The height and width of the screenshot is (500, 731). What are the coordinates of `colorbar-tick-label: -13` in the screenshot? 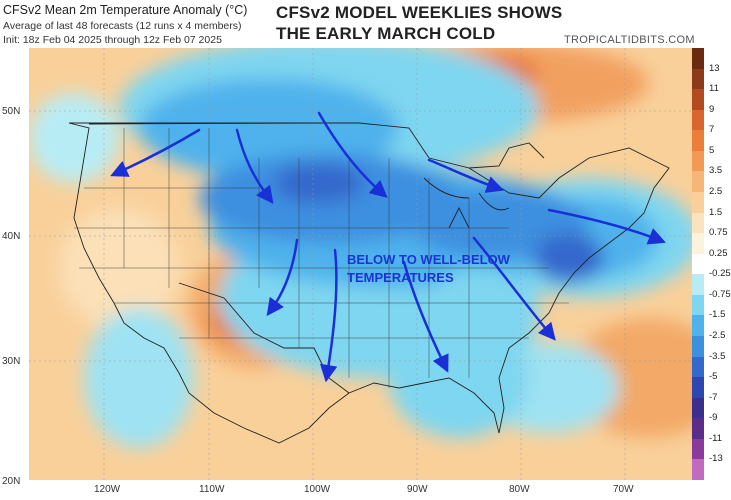 It's located at (716, 459).